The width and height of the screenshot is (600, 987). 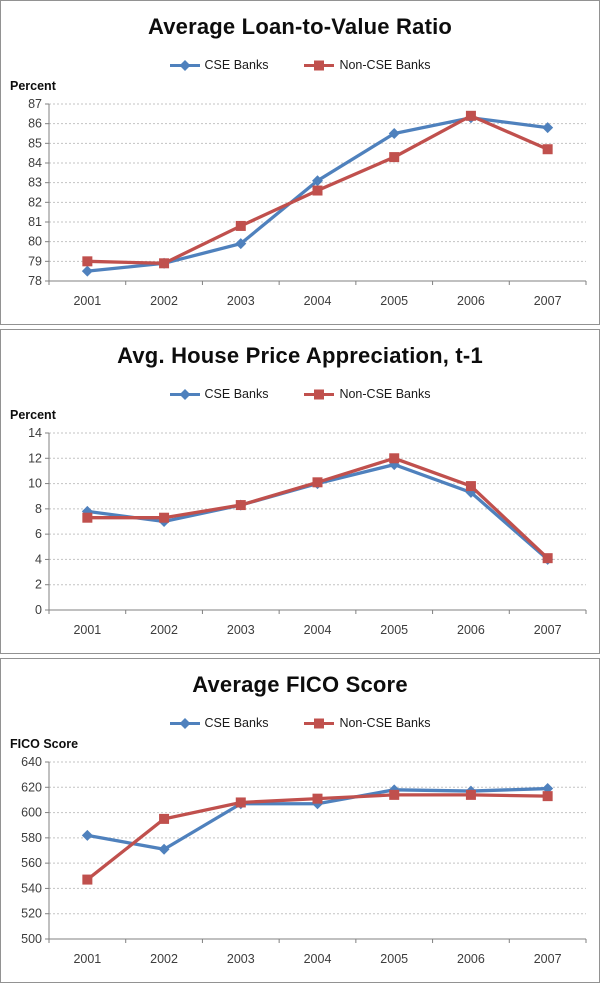 I want to click on y-tick-label: 540, so click(x=31, y=888).